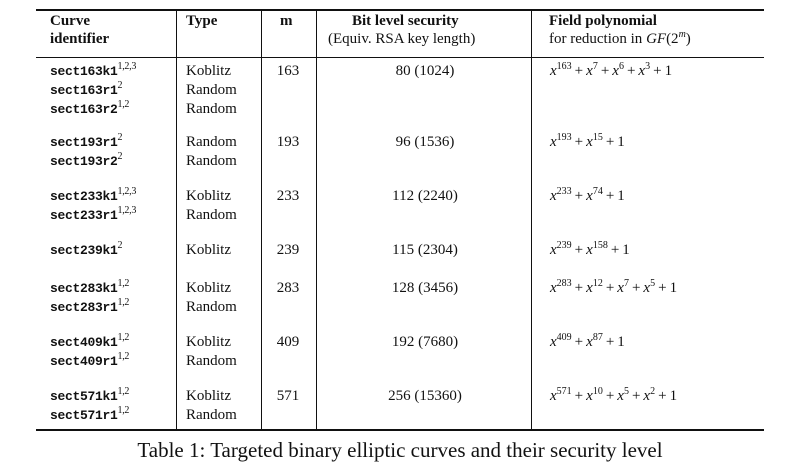 The image size is (800, 471). I want to click on curve-name: sect409k1, so click(84, 342).